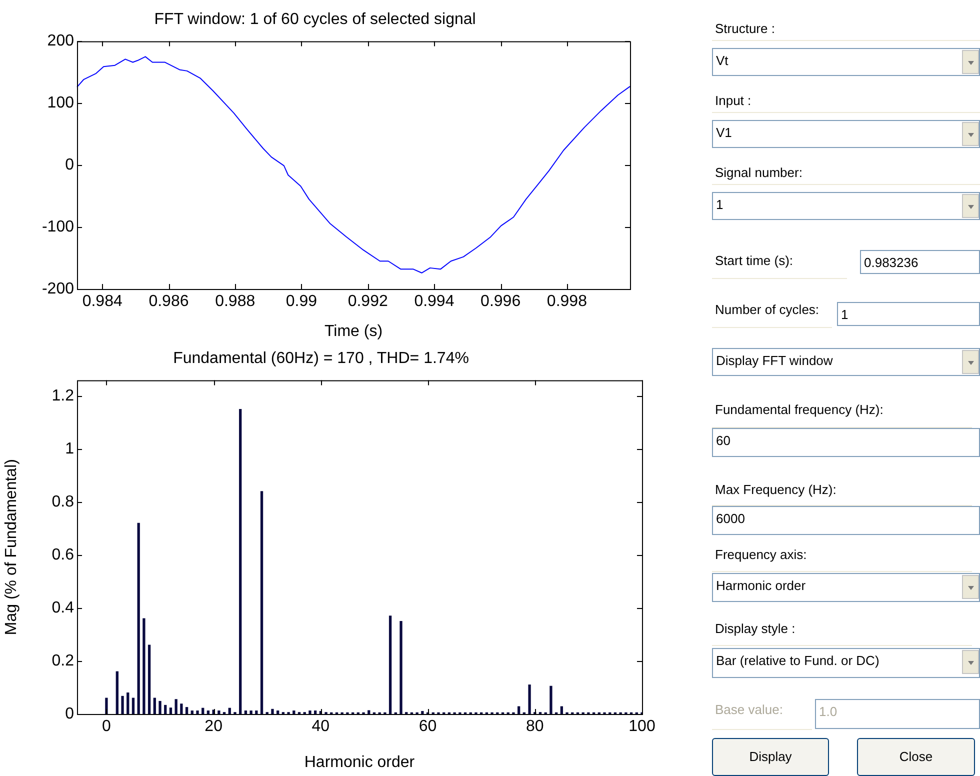  What do you see at coordinates (102, 301) in the screenshot?
I see `x-tick-label: 0.984` at bounding box center [102, 301].